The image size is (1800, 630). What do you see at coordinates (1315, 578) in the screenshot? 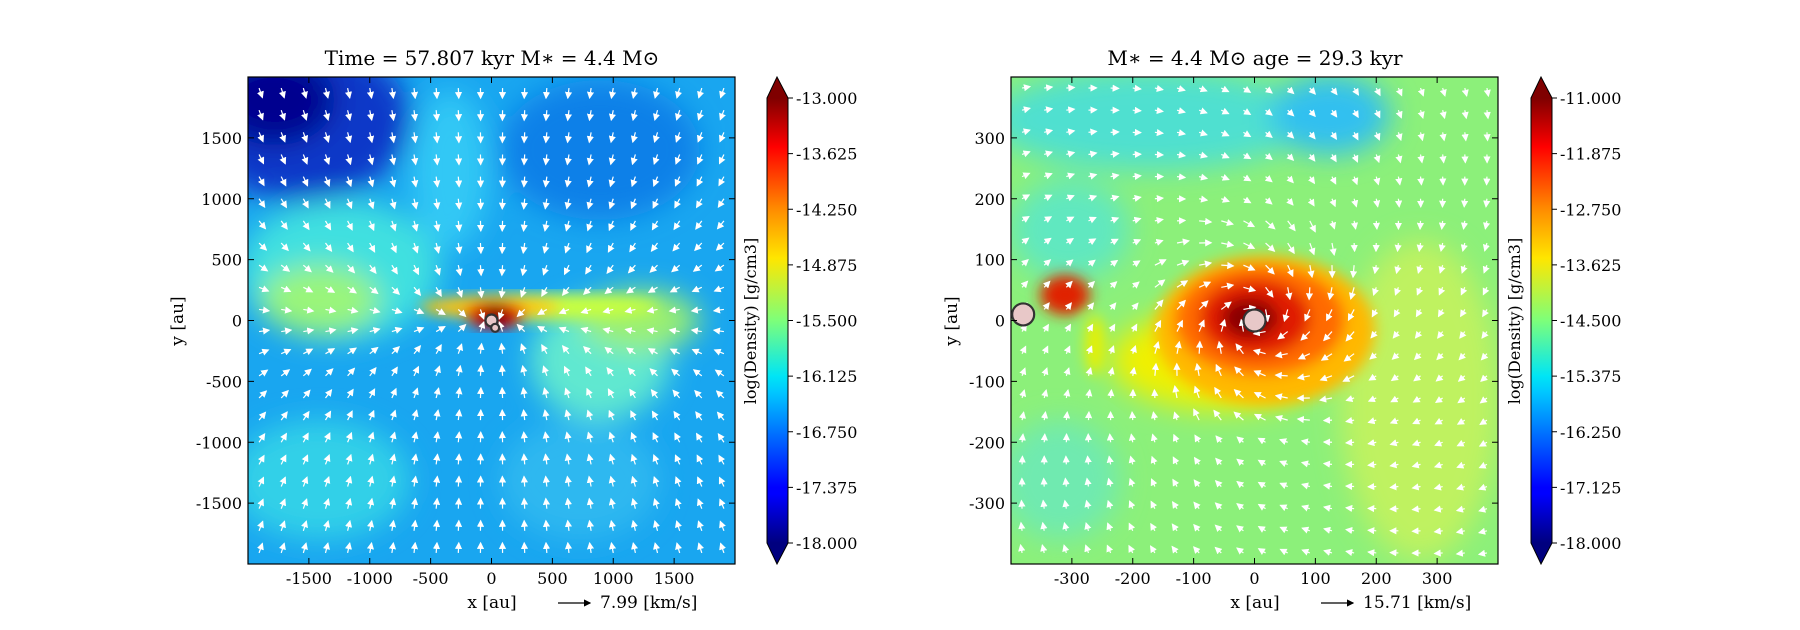
I see `right-x-tick-label: 100` at bounding box center [1315, 578].